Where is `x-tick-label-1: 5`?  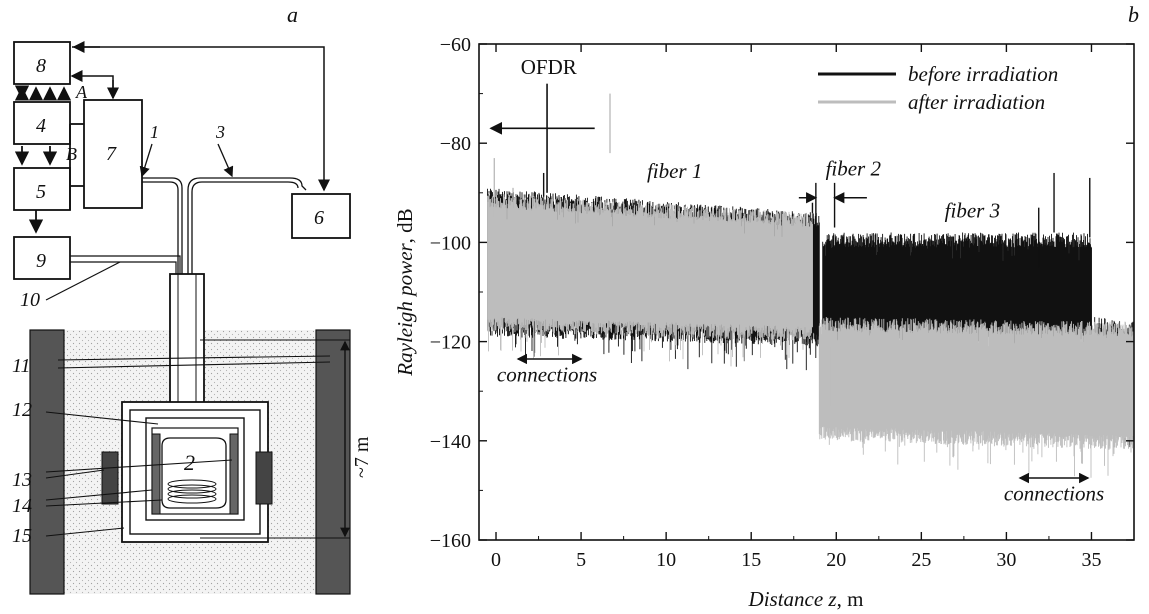 x-tick-label-1: 5 is located at coordinates (581, 560).